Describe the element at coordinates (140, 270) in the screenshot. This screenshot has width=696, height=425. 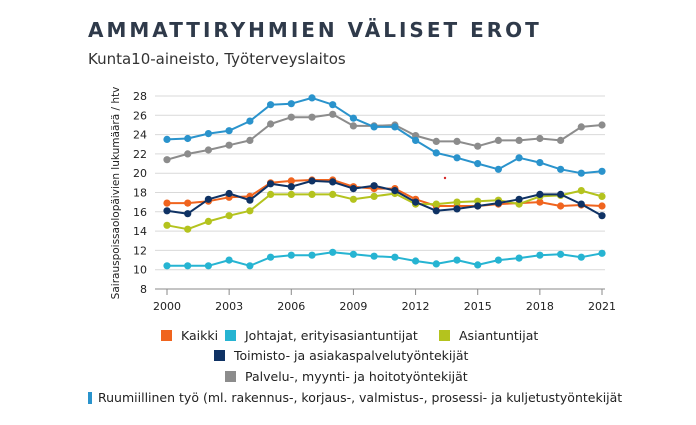
I see `y-tick-label: 10` at that location.